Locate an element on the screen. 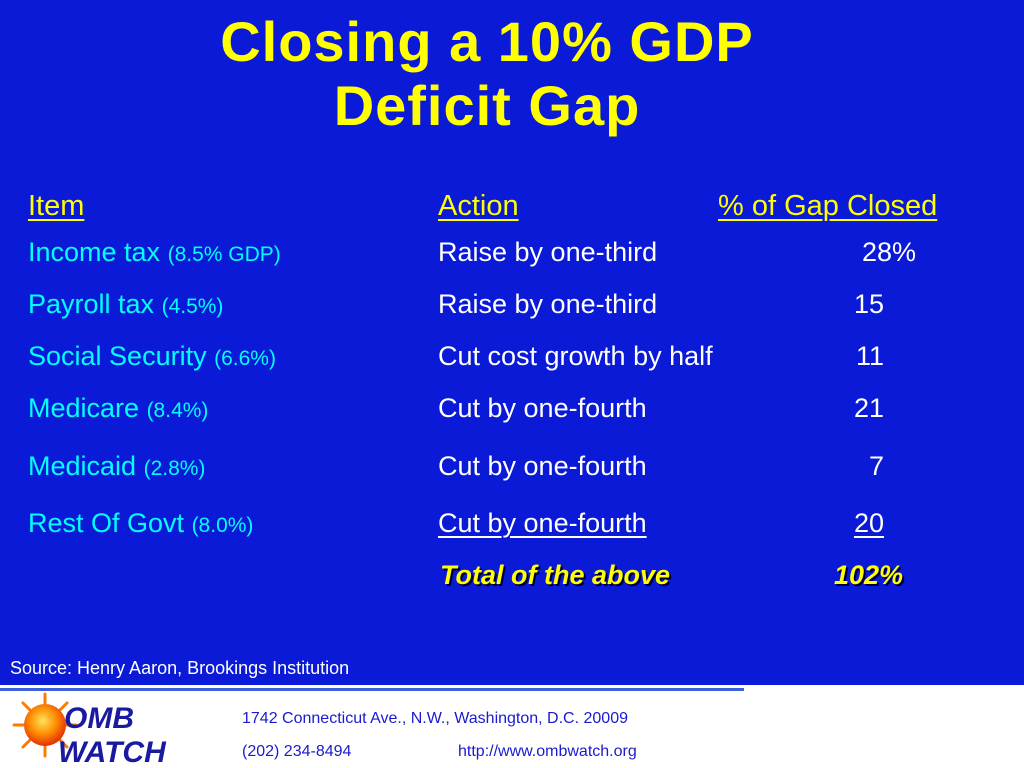 The height and width of the screenshot is (768, 1024). header-item: Item is located at coordinates (56, 206).